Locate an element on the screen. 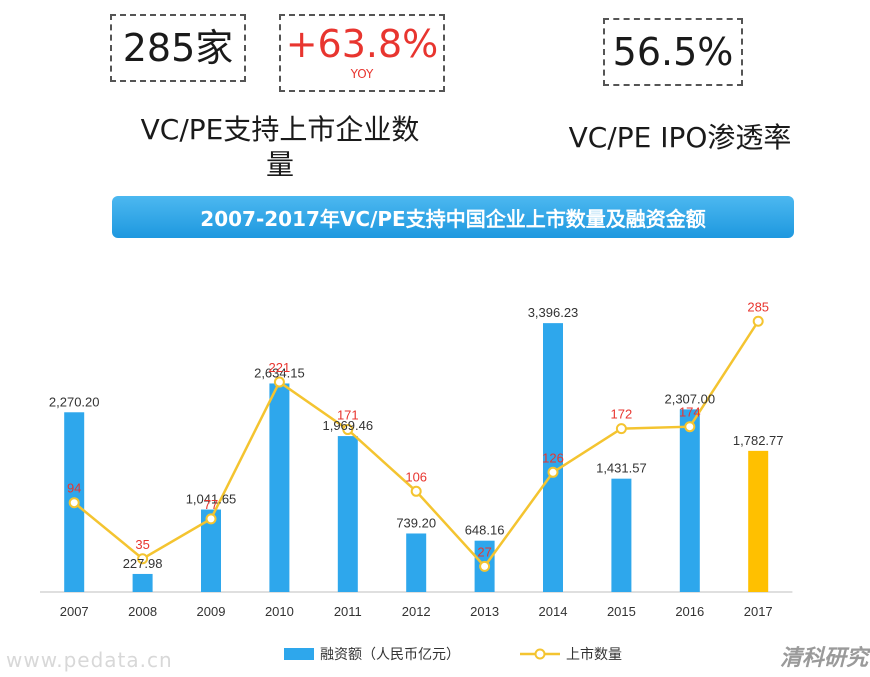 Image resolution: width=870 pixels, height=677 pixels. line-value-label-2013: 27 is located at coordinates (484, 551).